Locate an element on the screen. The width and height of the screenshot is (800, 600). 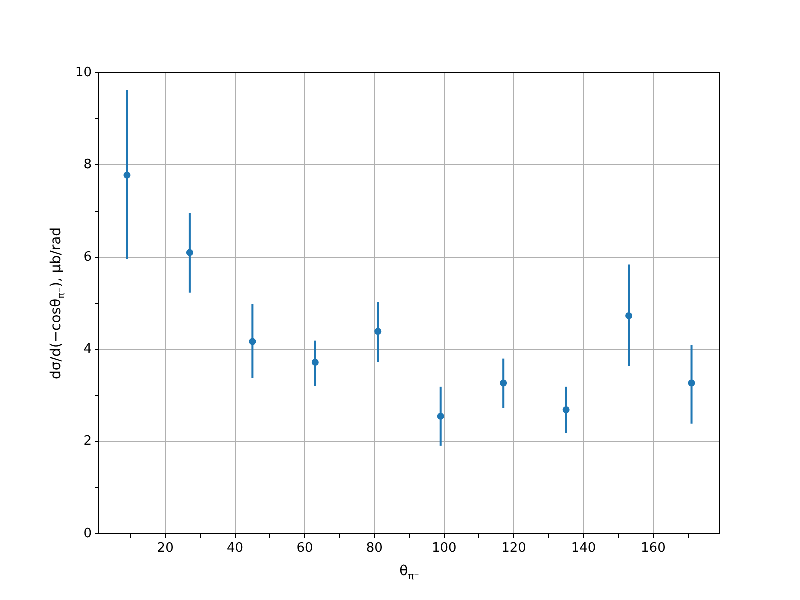
x-tick-label: 100 is located at coordinates (444, 548).